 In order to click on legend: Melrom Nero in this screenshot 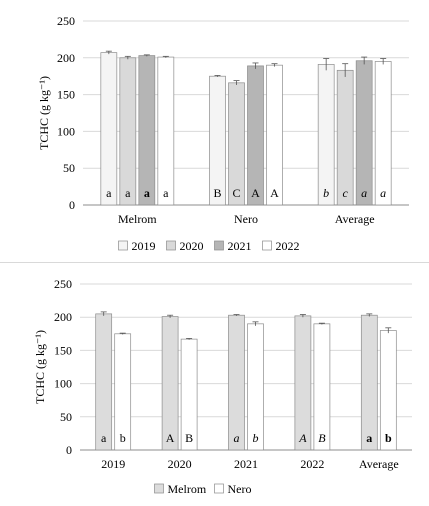, I will do `click(203, 489)`.